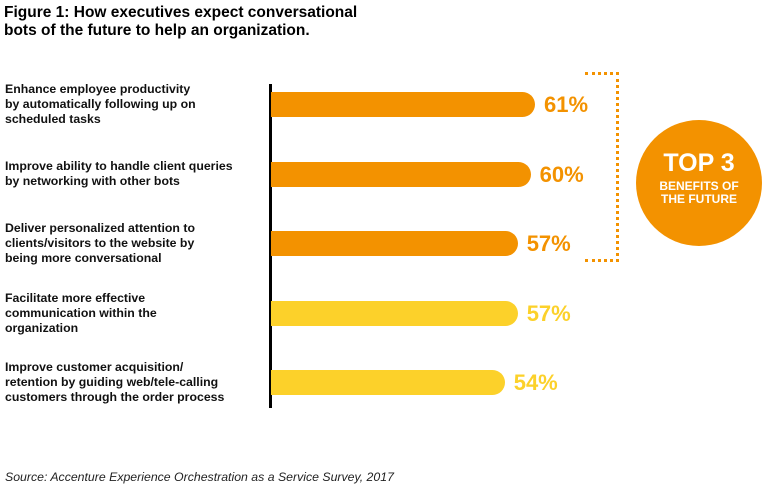 Image resolution: width=766 pixels, height=488 pixels. Describe the element at coordinates (42, 327) in the screenshot. I see `category-label-4-line-3: organization` at that location.